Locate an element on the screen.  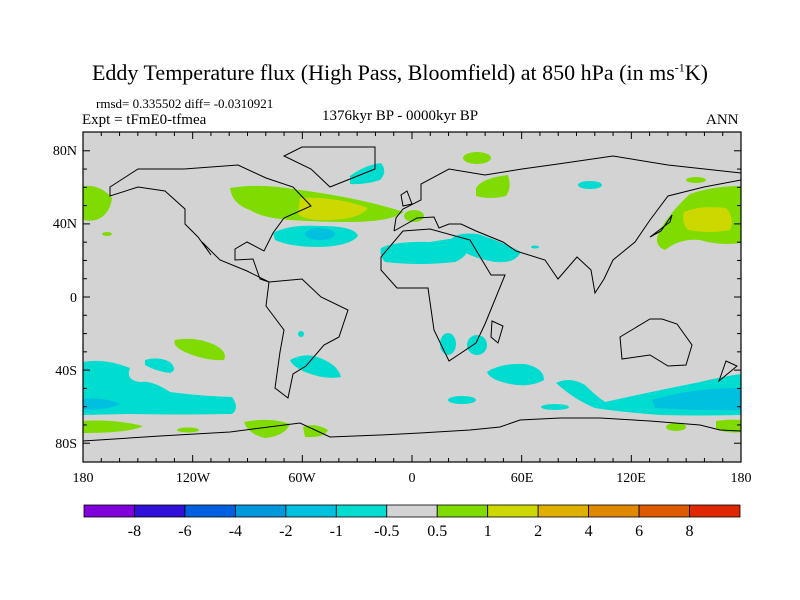
x-axis-labels: 180 120W 60W 0 60E 120E 180 is located at coordinates (412, 478).